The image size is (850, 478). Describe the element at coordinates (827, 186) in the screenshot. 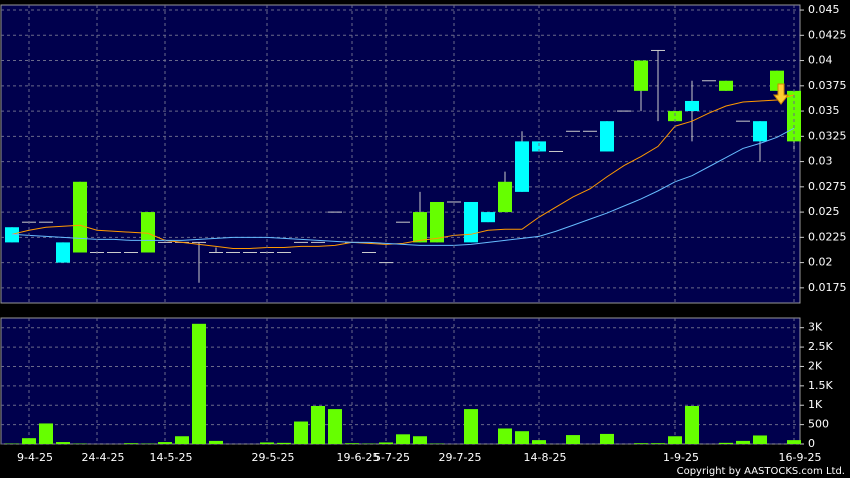

I see `y-tick-label: 0.0275` at that location.